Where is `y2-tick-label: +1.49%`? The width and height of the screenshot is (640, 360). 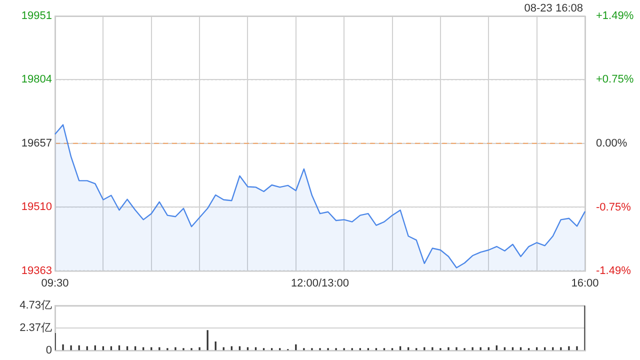
y2-tick-label: +1.49% is located at coordinates (615, 16).